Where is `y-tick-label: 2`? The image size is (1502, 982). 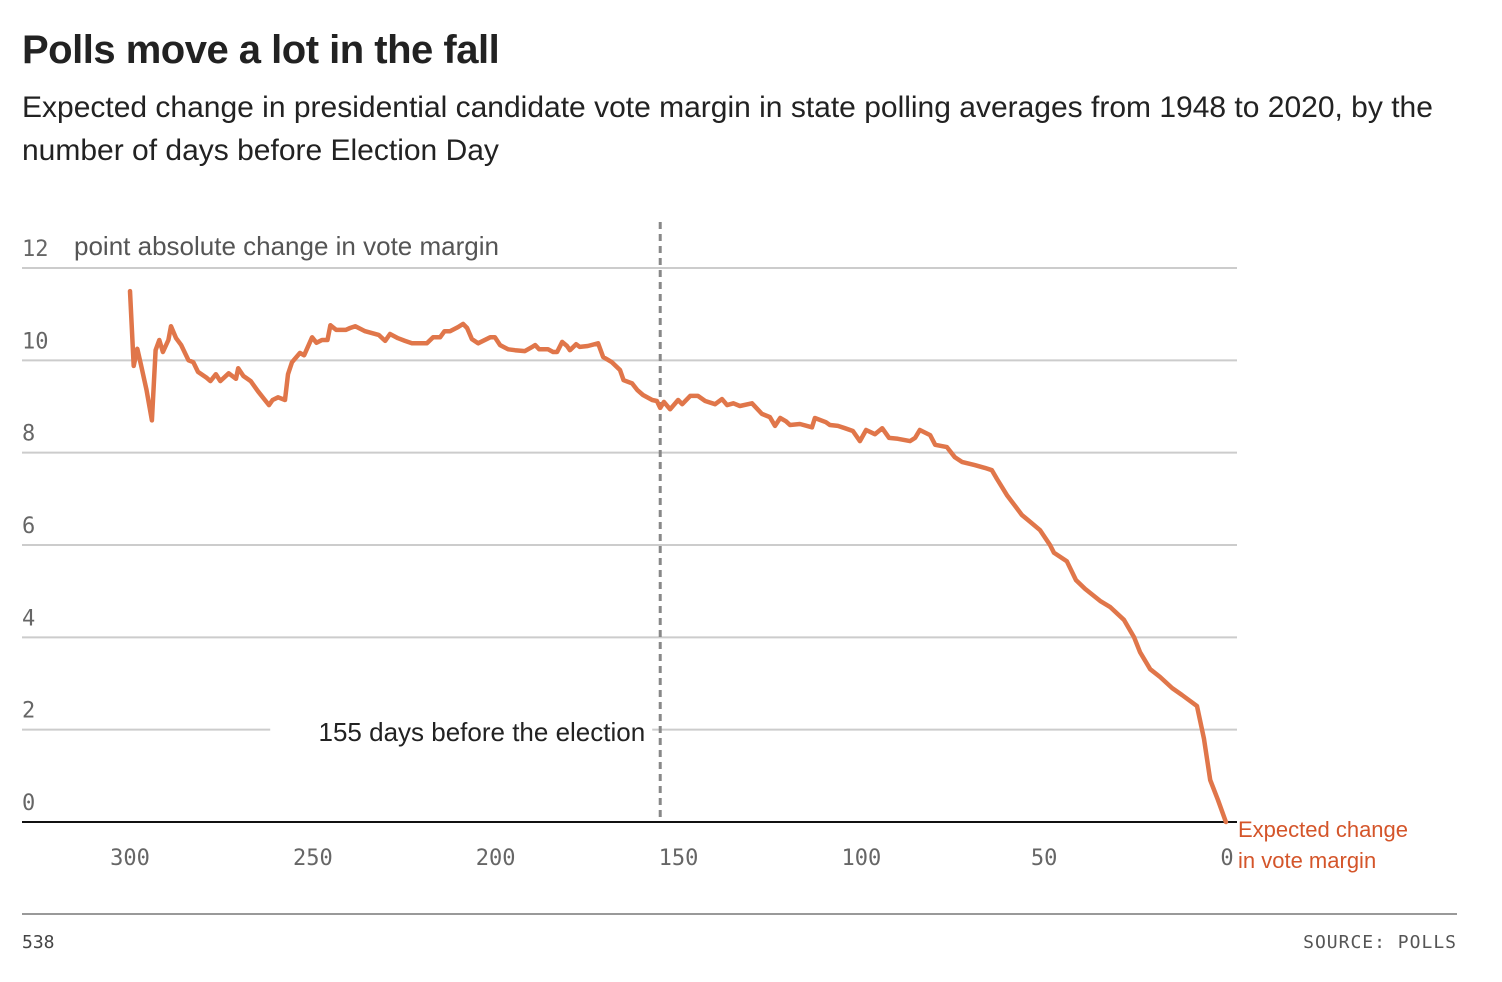
y-tick-label: 2 is located at coordinates (28, 711).